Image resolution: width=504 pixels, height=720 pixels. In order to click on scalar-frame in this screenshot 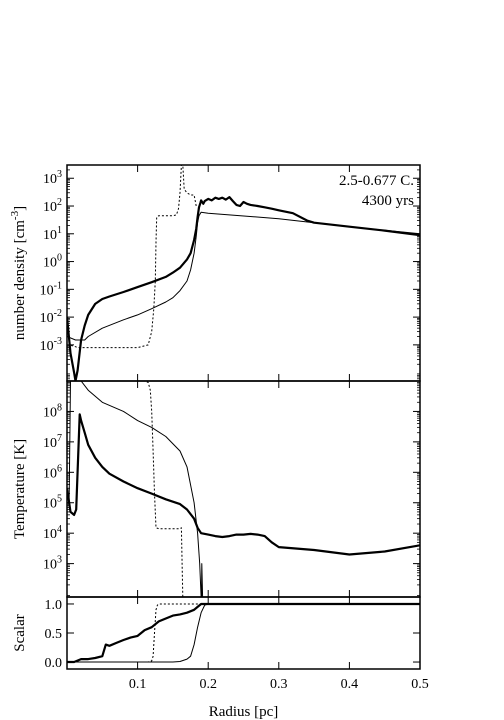, I will do `click(243, 633)`.